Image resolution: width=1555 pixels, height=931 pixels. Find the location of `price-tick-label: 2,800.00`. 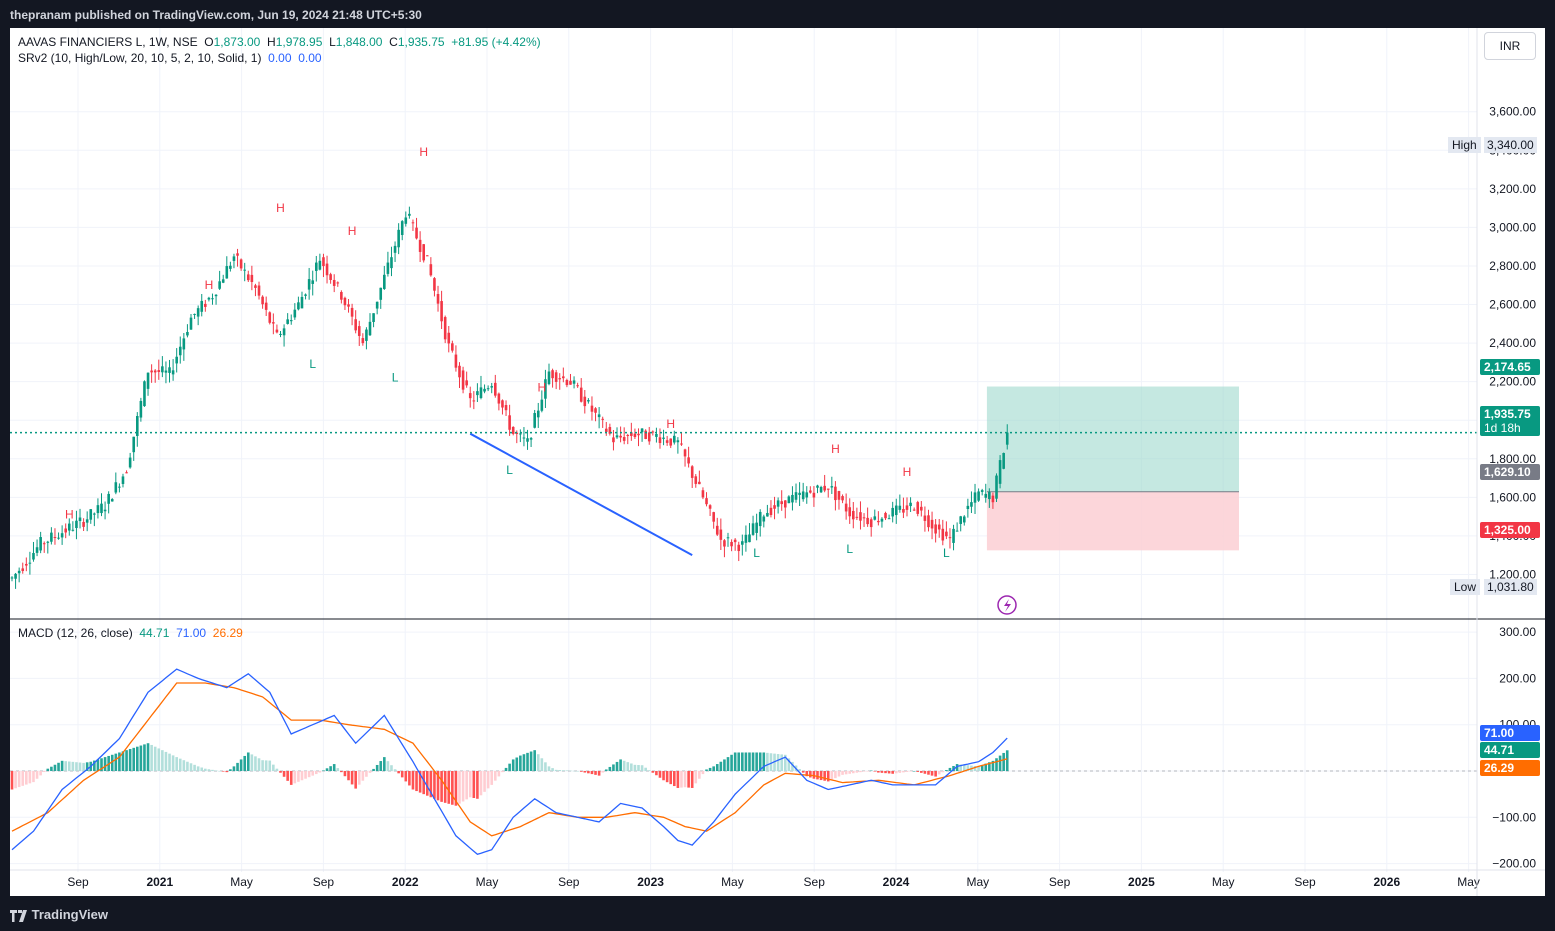

price-tick-label: 2,800.00 is located at coordinates (1512, 266).